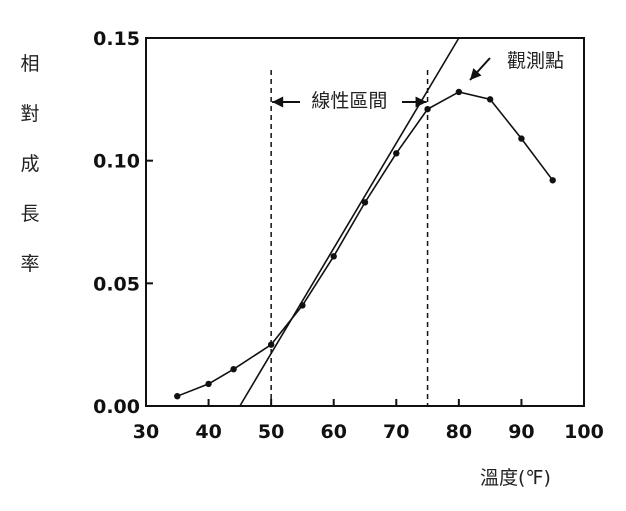 The width and height of the screenshot is (626, 511). I want to click on x-tick-label: 80, so click(459, 432).